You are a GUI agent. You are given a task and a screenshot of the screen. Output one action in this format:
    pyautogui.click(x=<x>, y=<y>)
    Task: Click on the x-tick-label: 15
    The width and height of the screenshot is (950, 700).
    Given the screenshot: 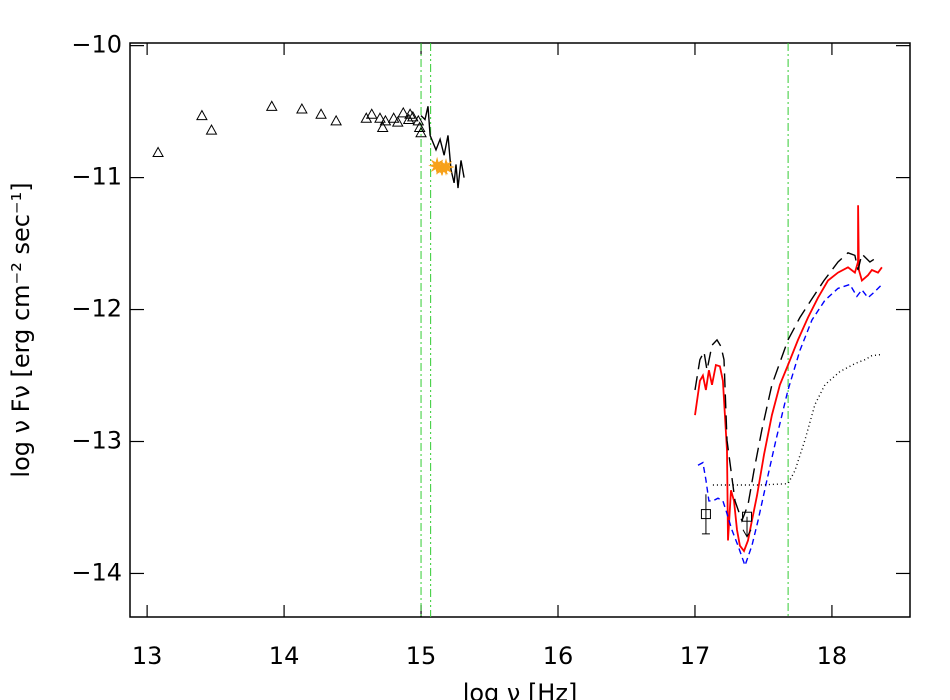 What is the action you would take?
    pyautogui.click(x=421, y=656)
    